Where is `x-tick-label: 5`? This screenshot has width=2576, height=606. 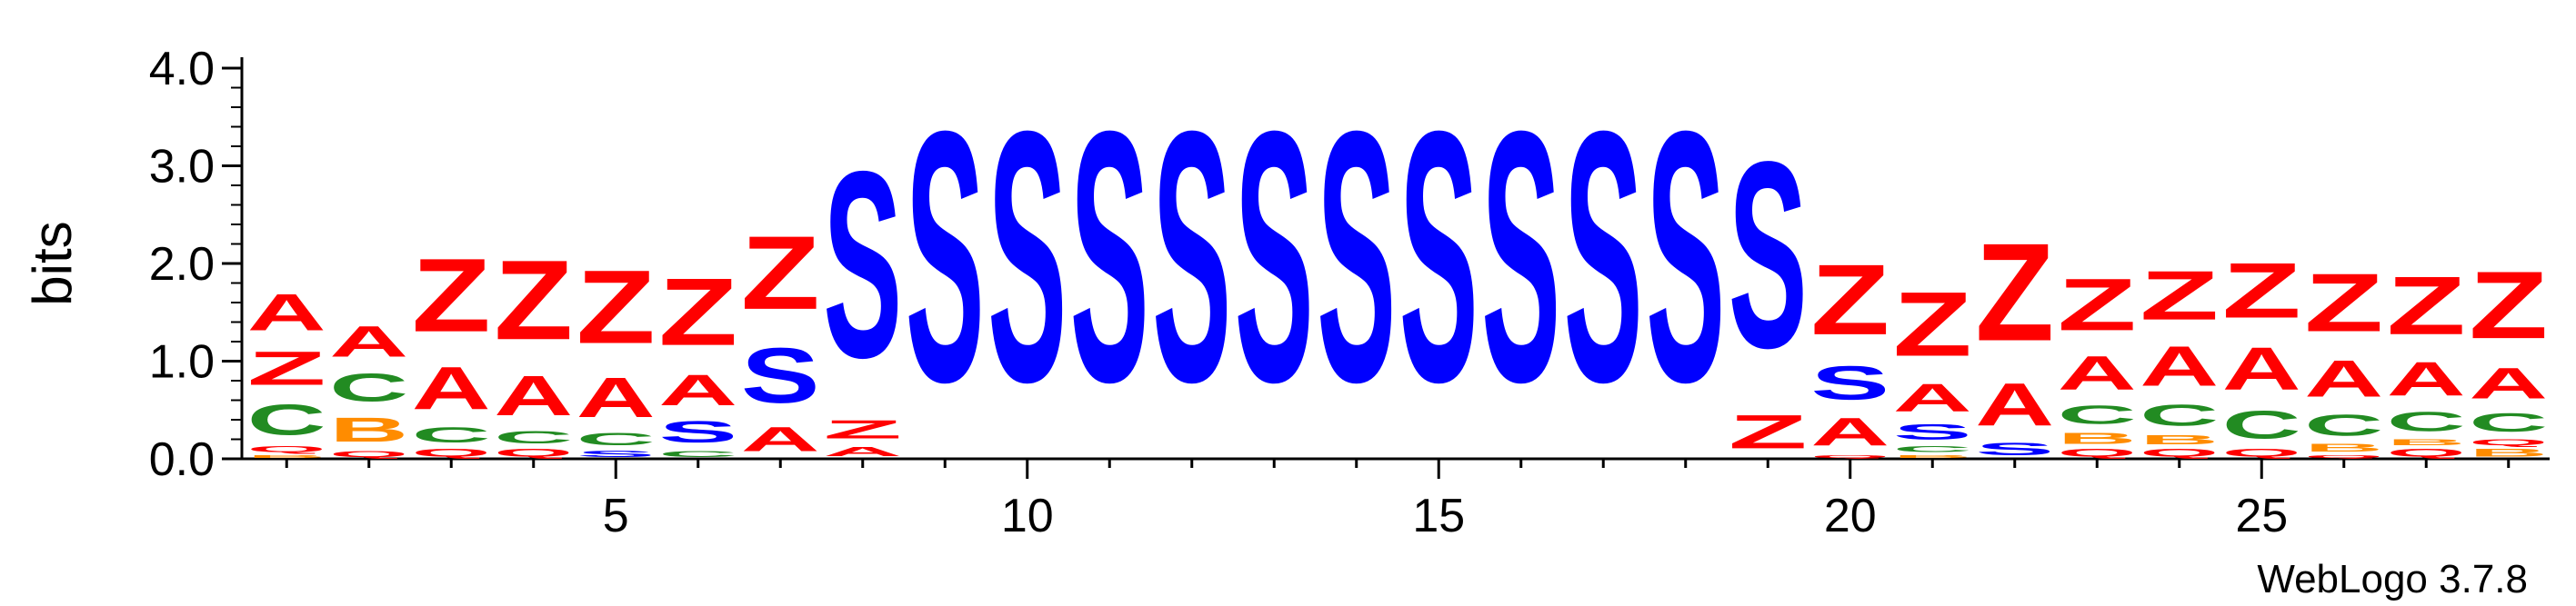 x-tick-label: 5 is located at coordinates (616, 516).